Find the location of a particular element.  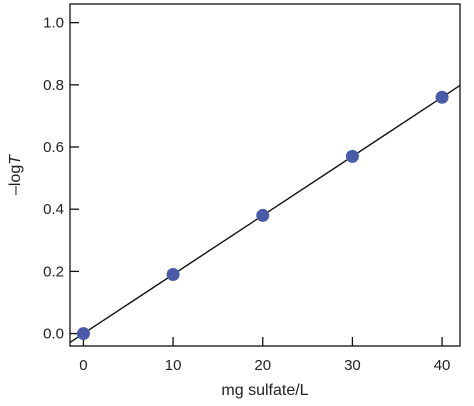

x-tick-label: 0 is located at coordinates (83, 365).